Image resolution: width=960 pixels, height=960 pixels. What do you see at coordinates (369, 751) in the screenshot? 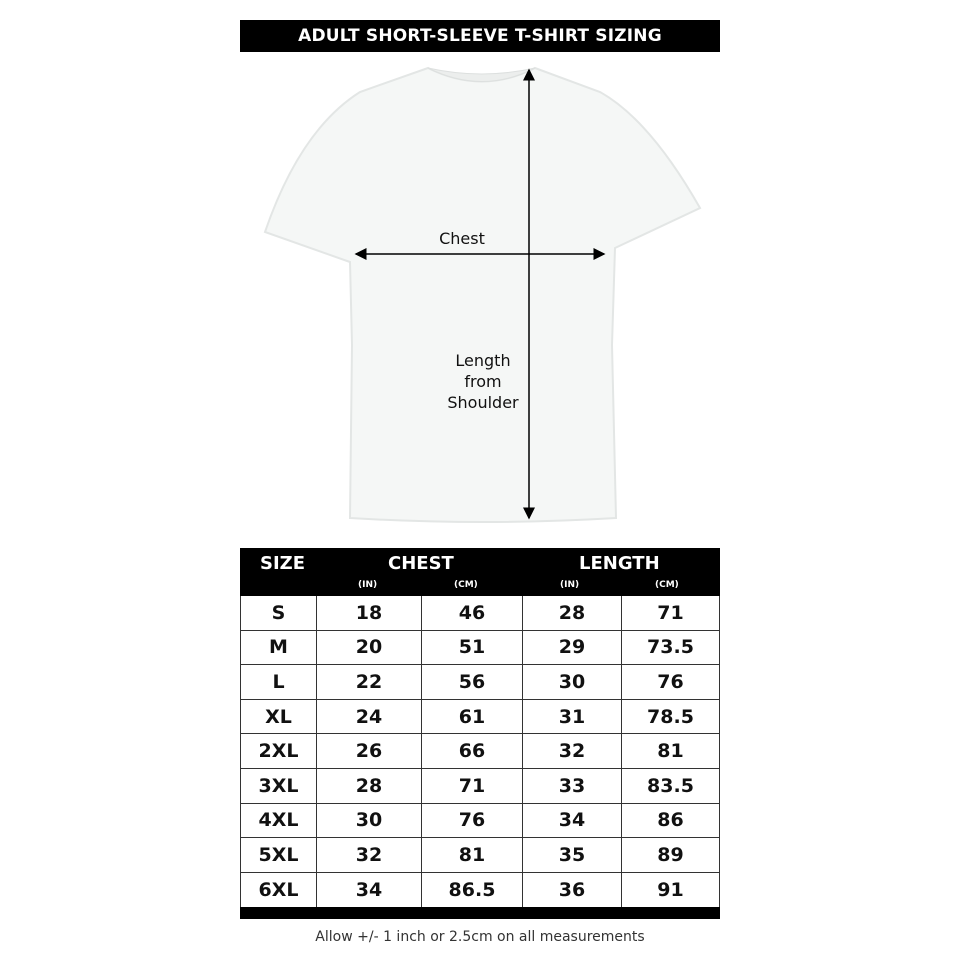
I see `cell-chest-in: 26` at bounding box center [369, 751].